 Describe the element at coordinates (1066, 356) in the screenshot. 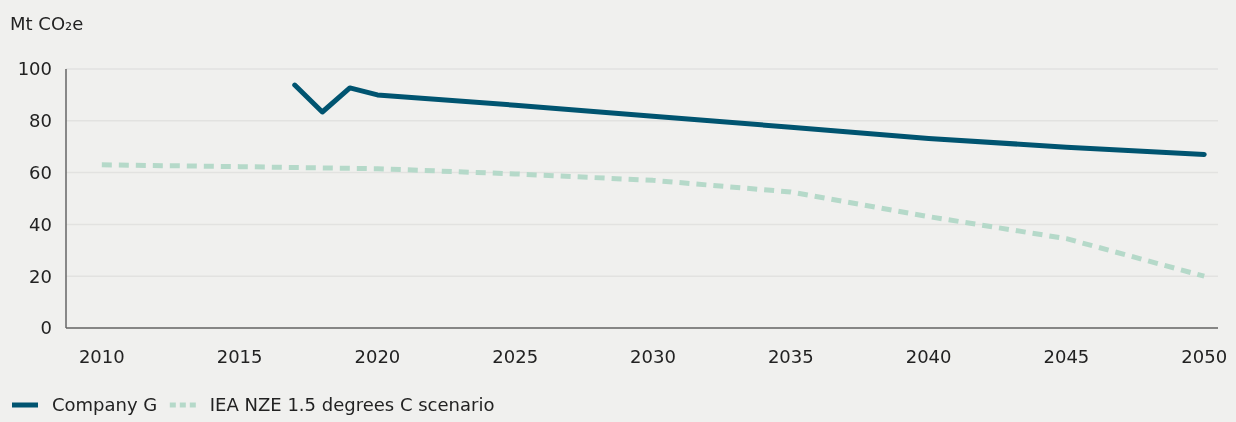

I see `x-tick-label: 2045` at that location.